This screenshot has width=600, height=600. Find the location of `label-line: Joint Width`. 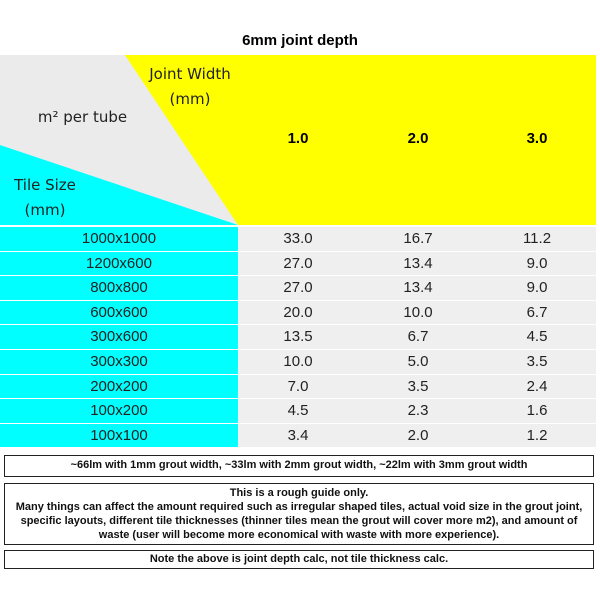

label-line: Joint Width is located at coordinates (190, 74).